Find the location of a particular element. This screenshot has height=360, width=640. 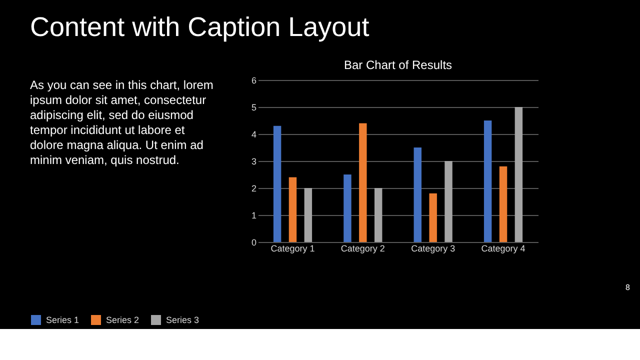

y-tick-label: 4 is located at coordinates (253, 135).